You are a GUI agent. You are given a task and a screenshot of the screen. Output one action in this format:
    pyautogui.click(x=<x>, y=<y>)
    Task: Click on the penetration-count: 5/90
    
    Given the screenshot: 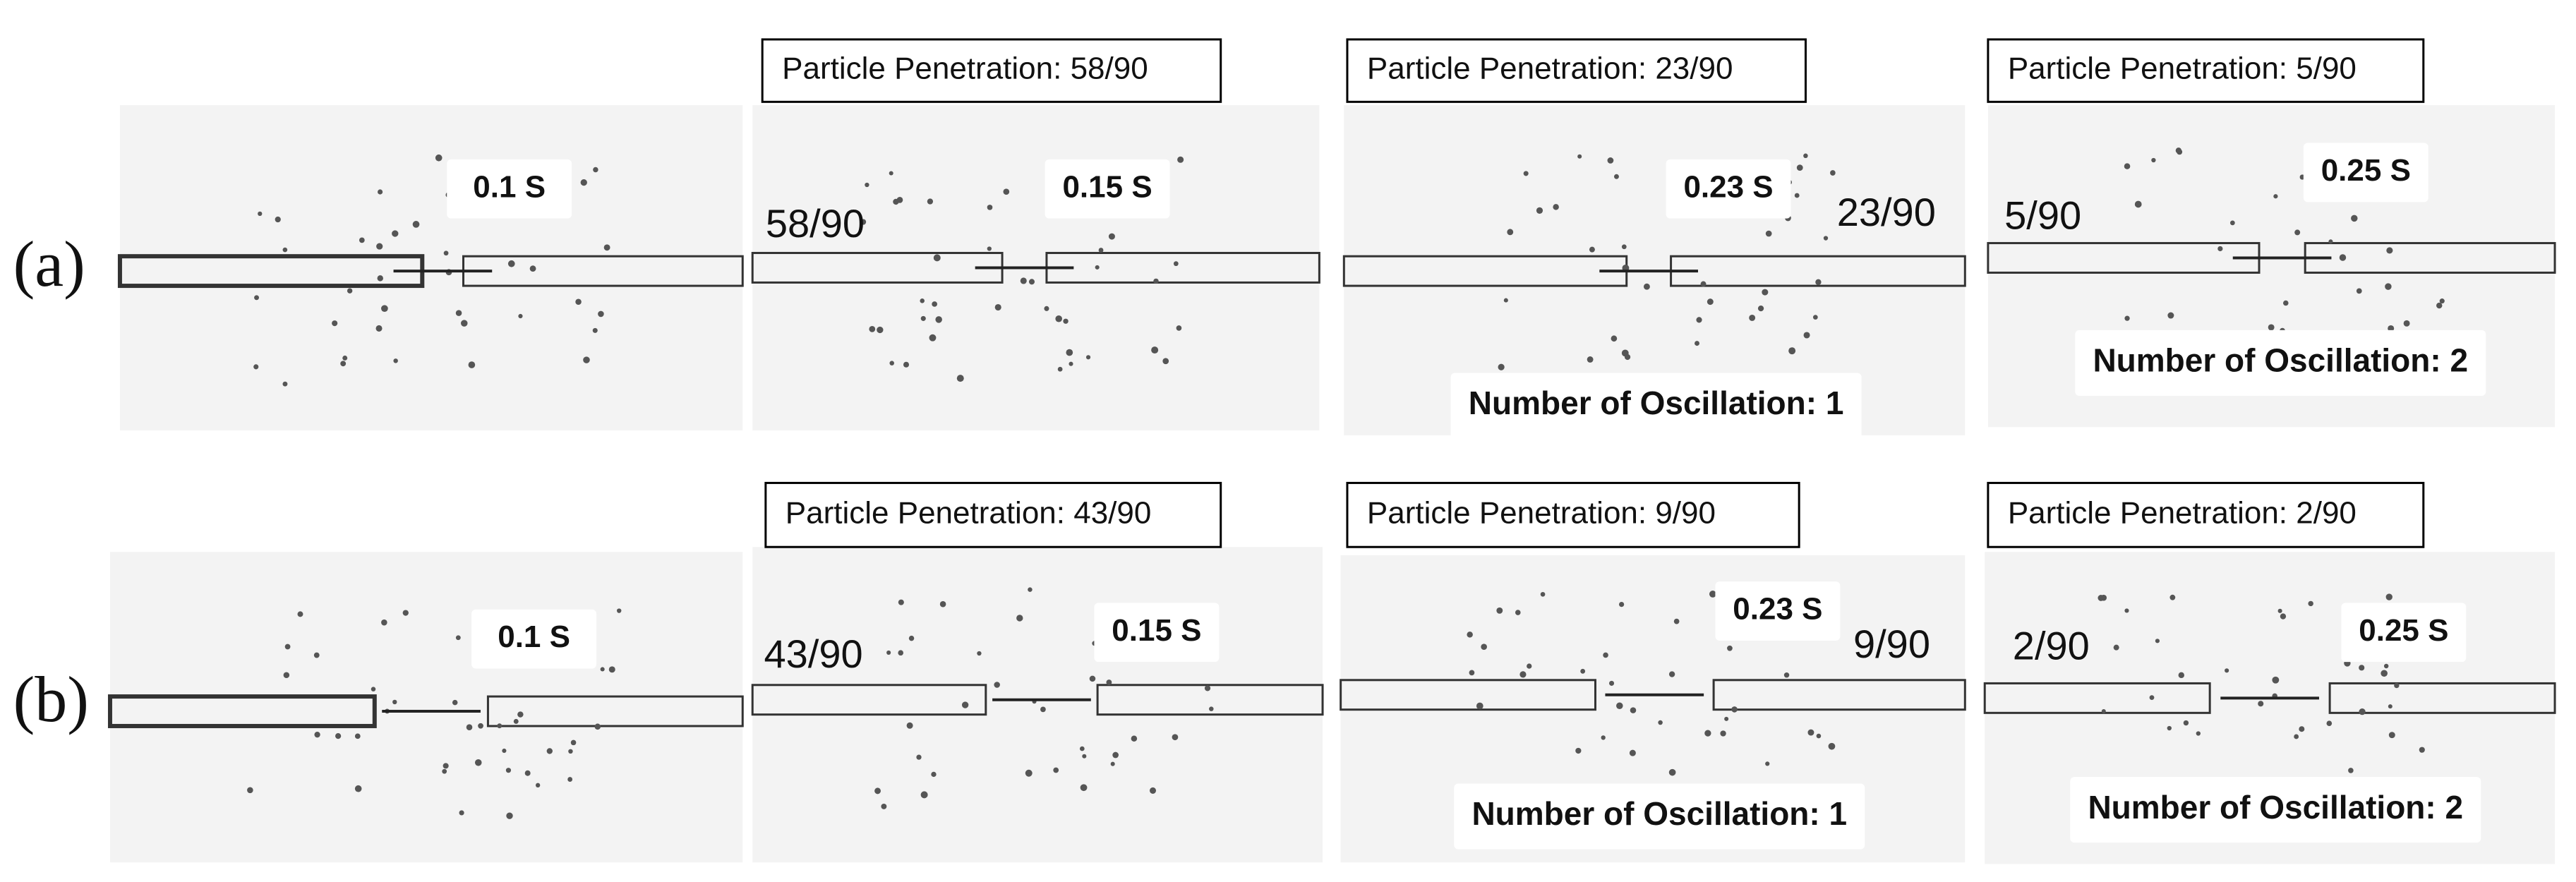 What is the action you would take?
    pyautogui.click(x=2042, y=215)
    